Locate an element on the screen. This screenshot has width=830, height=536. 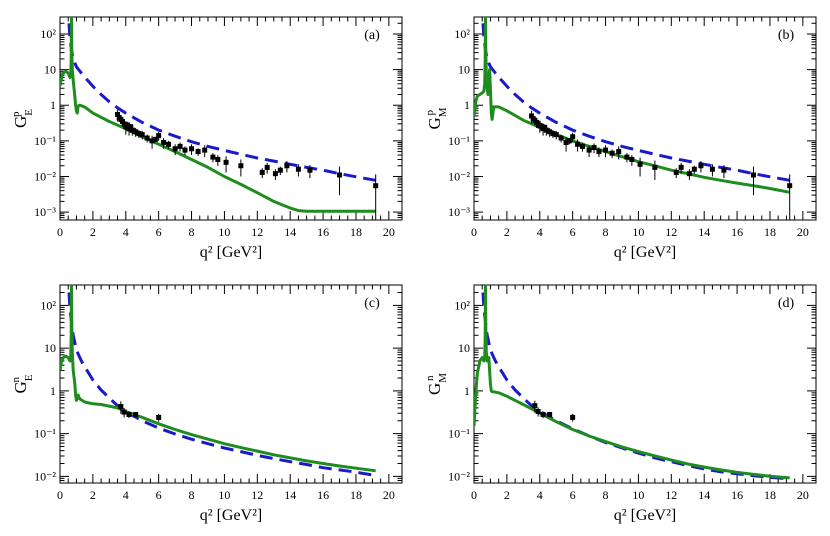
panel-label: (d) is located at coordinates (786, 303).